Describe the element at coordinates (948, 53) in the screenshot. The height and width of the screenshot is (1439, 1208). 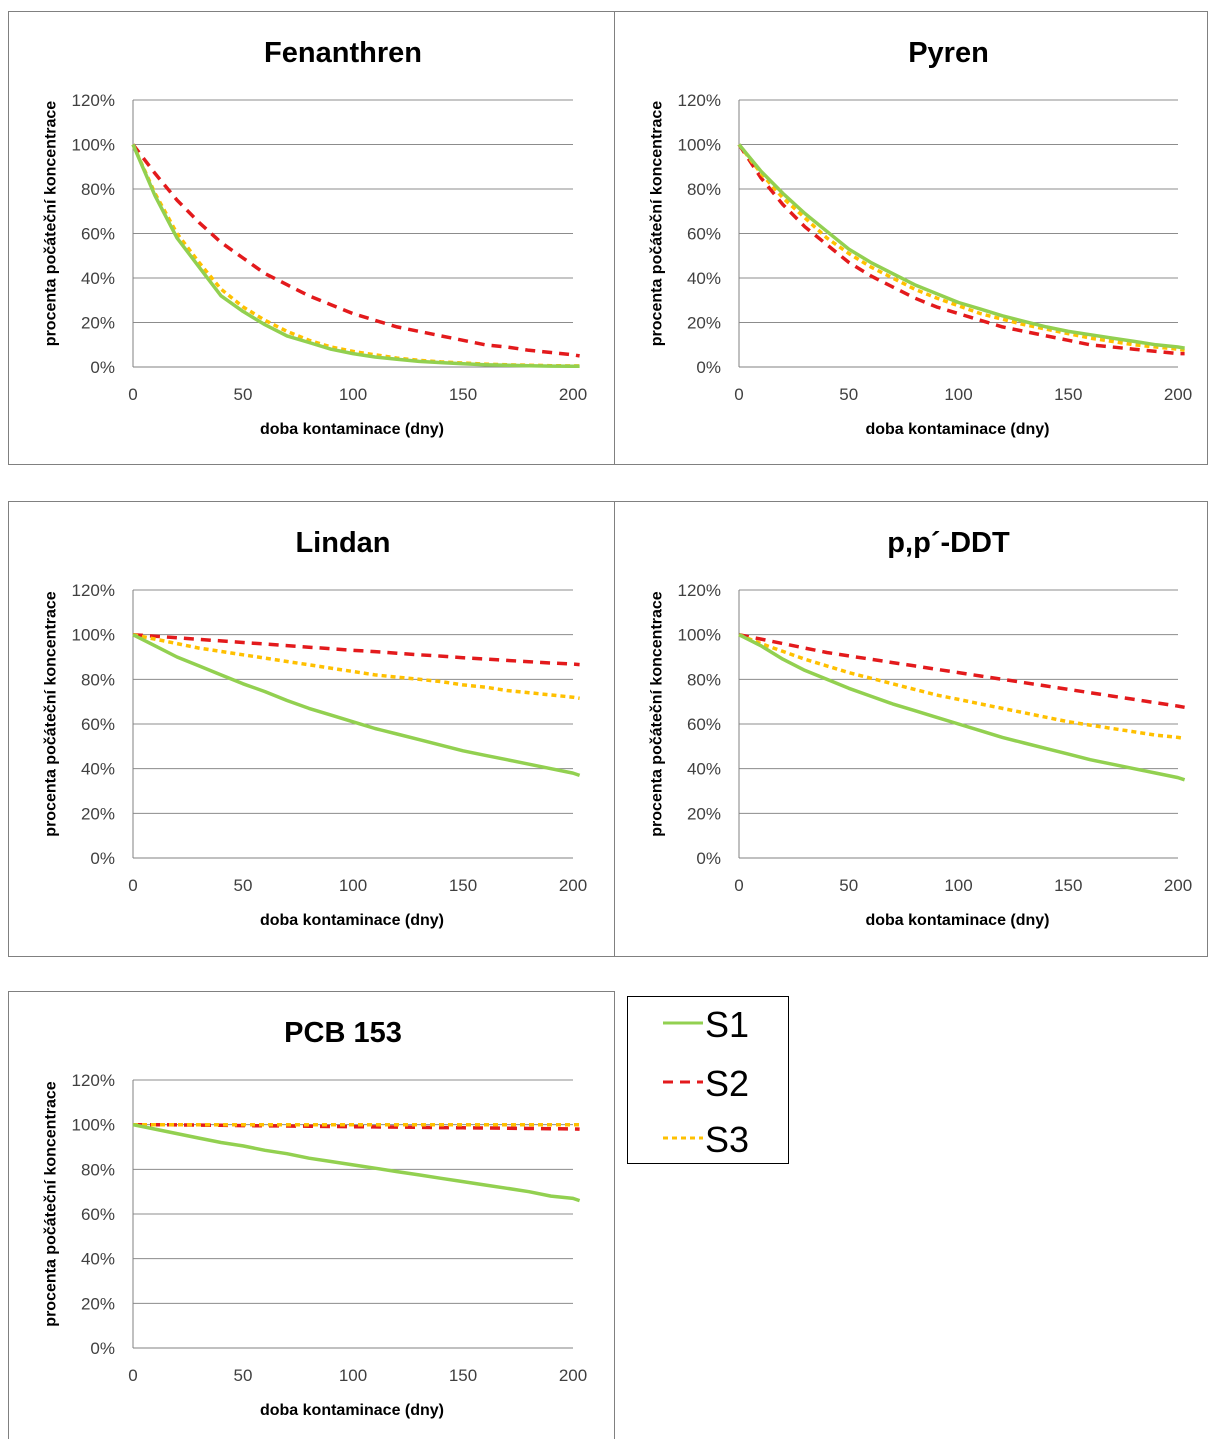
I see `chart-title: Pyren` at that location.